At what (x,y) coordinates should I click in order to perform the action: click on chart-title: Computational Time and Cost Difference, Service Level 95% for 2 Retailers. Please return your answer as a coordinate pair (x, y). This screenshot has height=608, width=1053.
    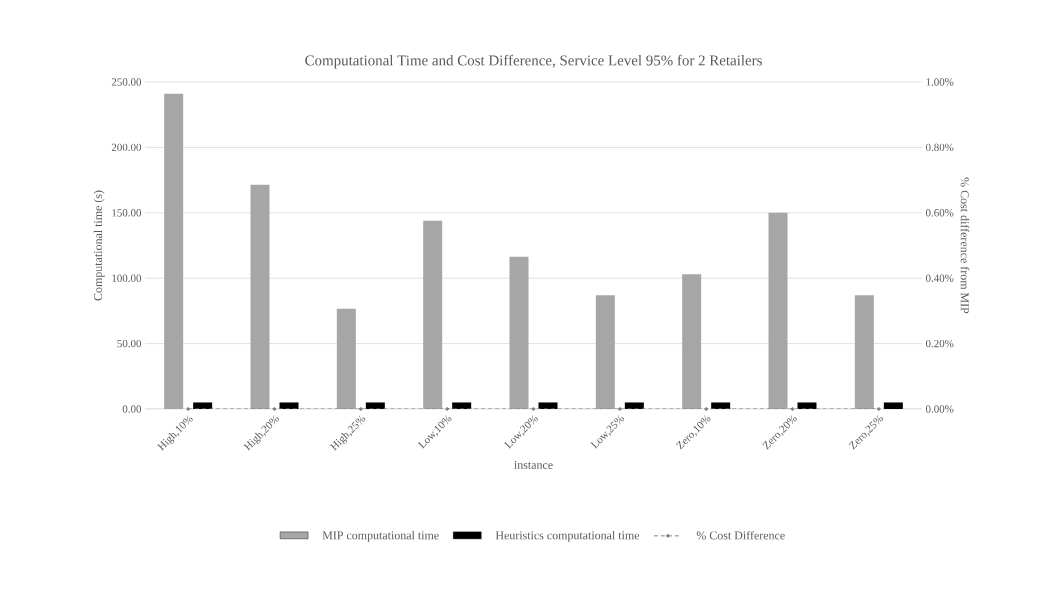
    Looking at the image, I should click on (533, 61).